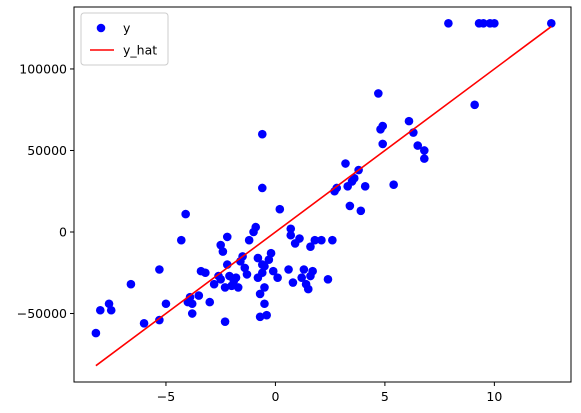 The width and height of the screenshot is (581, 413). I want to click on legend: y y_hat, so click(124, 39).